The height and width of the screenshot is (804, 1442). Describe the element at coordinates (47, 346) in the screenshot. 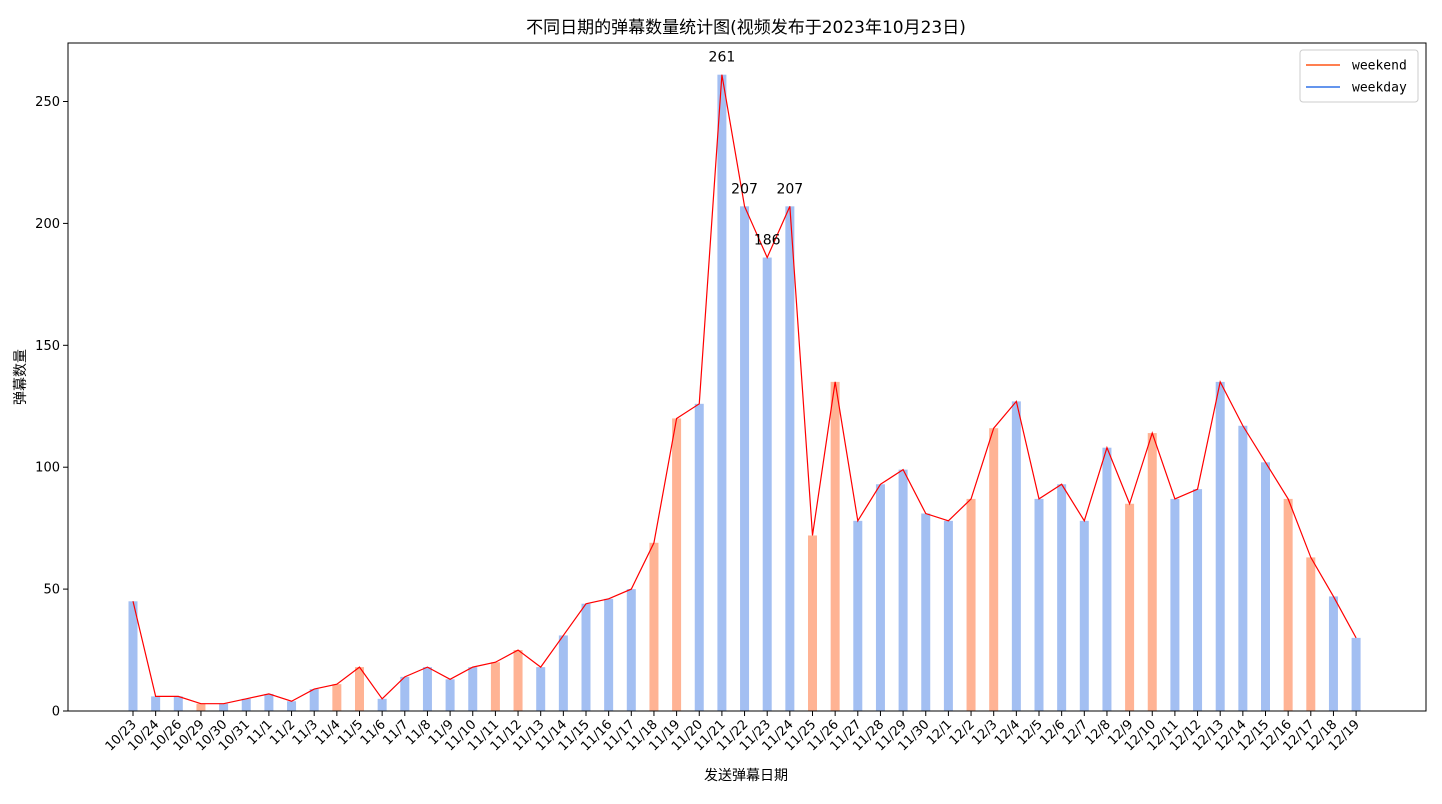

I see `y-tick-label: 150` at that location.